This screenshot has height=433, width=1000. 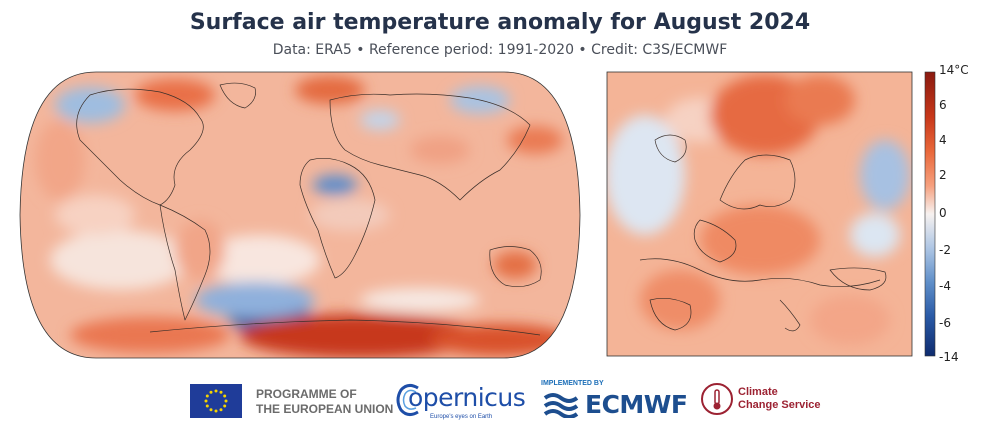 I want to click on colorbar, so click(x=930, y=214).